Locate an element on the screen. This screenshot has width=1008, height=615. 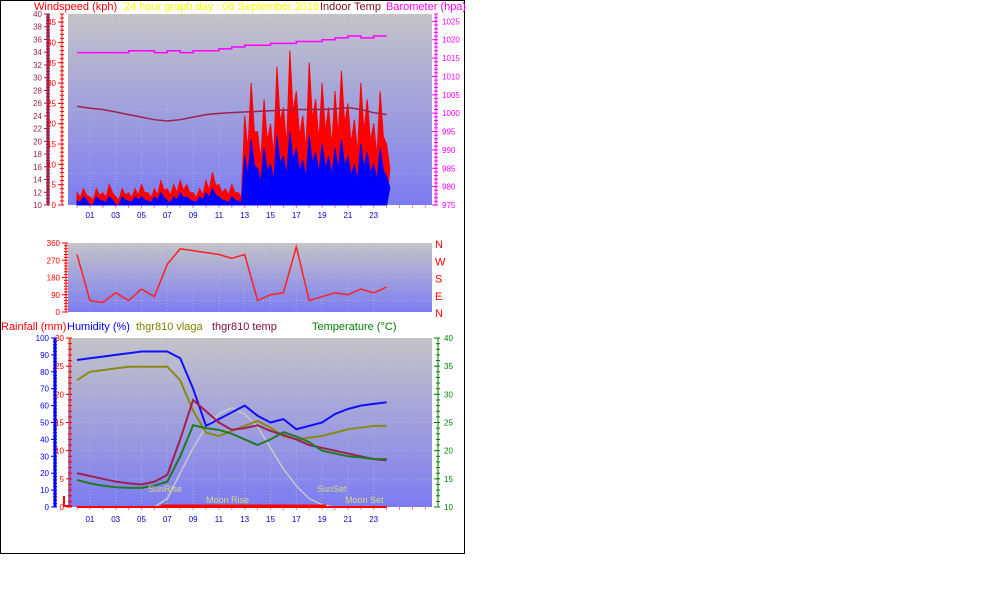
x-tick-label: 17 is located at coordinates (296, 215).